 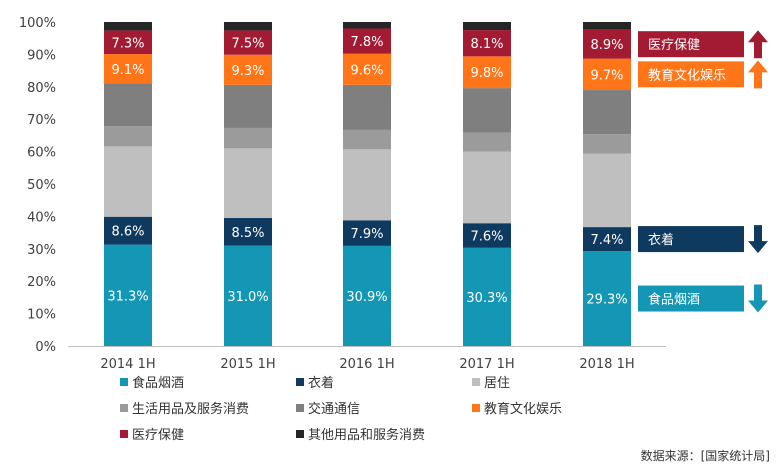 I want to click on data-label: 8.5%, so click(x=247, y=233).